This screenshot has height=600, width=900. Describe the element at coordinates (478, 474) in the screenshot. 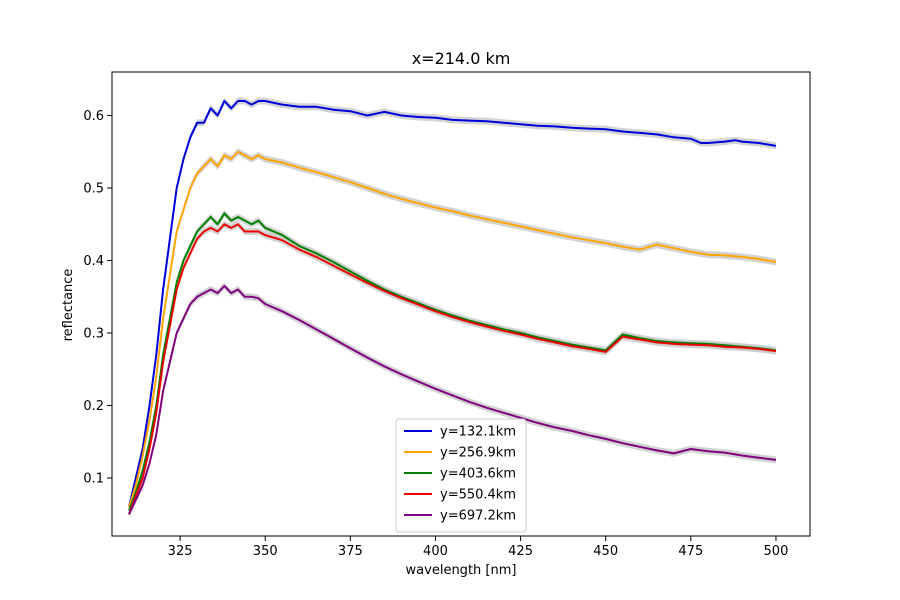

I see `legend-label: y=403.6km` at that location.